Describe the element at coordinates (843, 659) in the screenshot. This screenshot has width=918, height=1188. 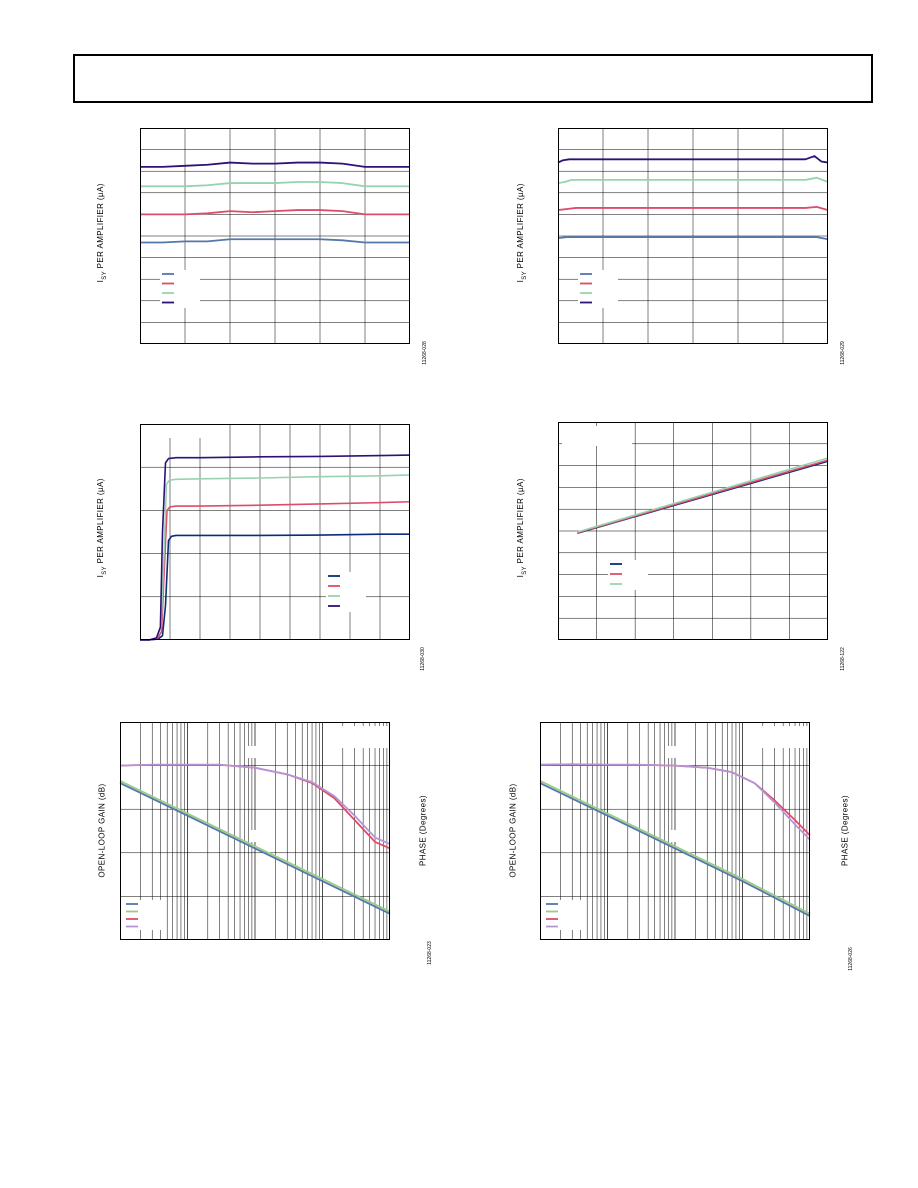
I see `figure-code-4: 11268-122` at that location.